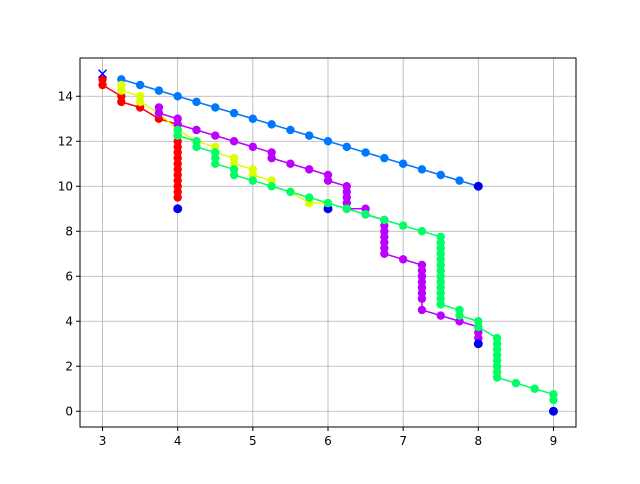  Describe the element at coordinates (69, 411) in the screenshot. I see `y-tick-label: 0` at that location.